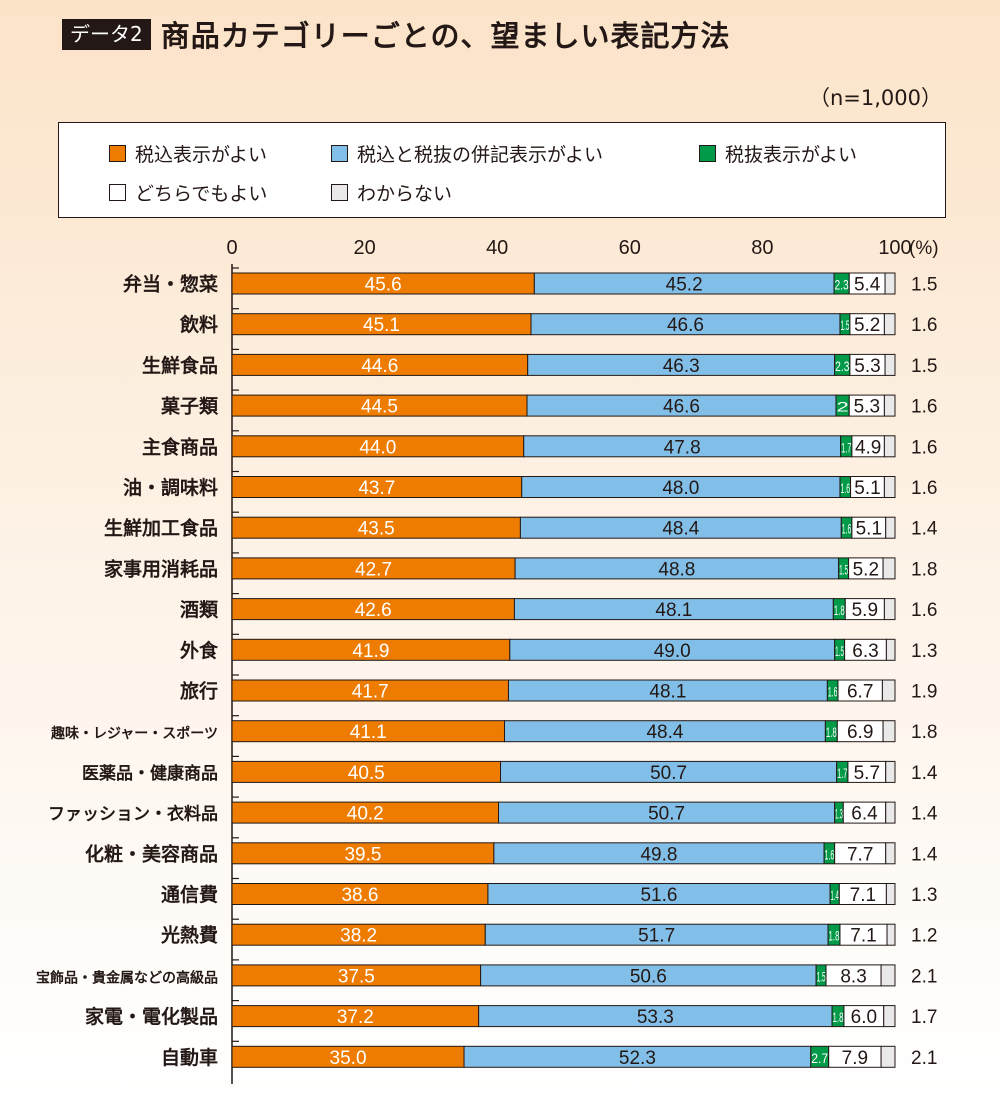 Image resolution: width=1000 pixels, height=1097 pixels. What do you see at coordinates (791, 155) in the screenshot?
I see `legend-label-tax-exclusive: 税抜表示がよい` at bounding box center [791, 155].